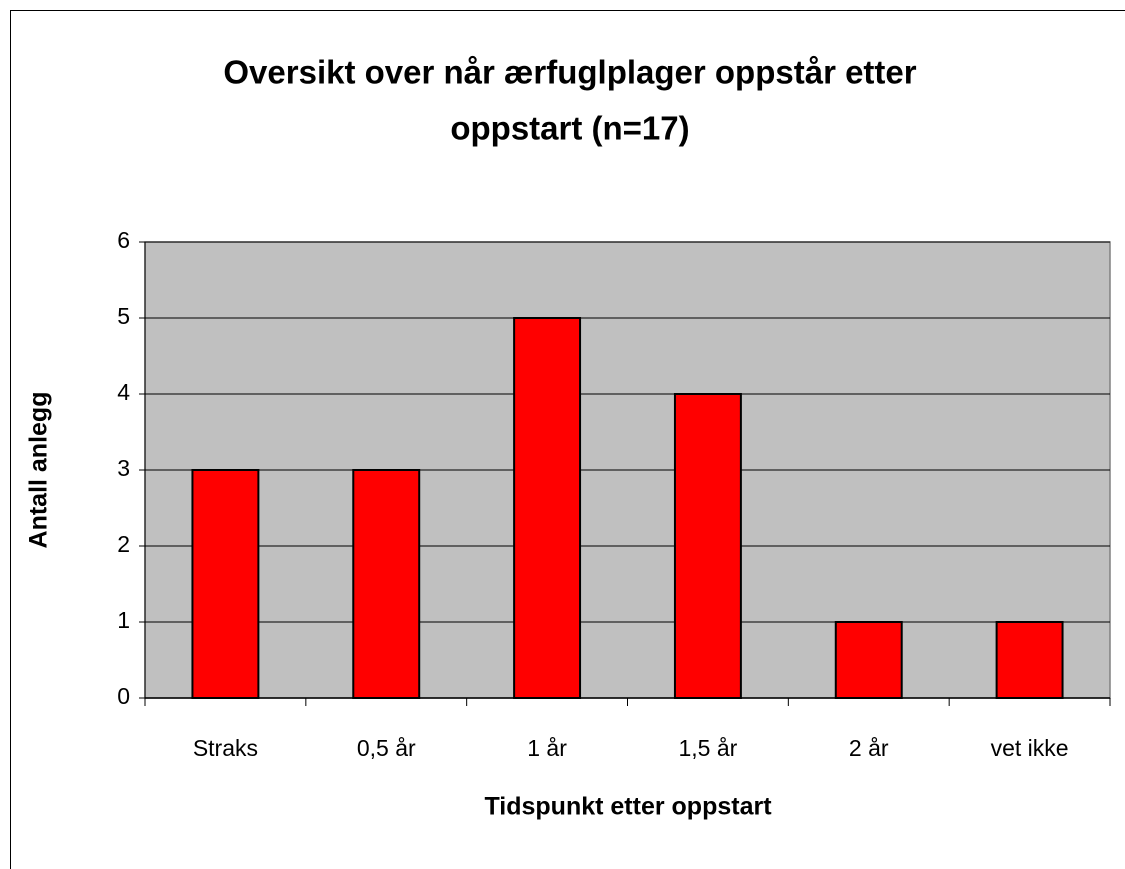 Image resolution: width=1125 pixels, height=869 pixels. I want to click on x-tick-label: Straks, so click(225, 748).